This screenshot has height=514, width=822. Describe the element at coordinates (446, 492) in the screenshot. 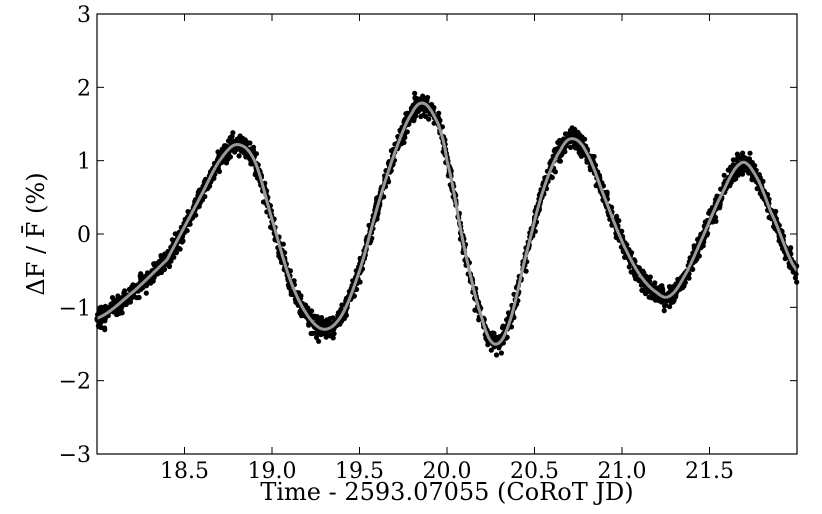

I see `x-axis-label: Time - 2593.07055 (CoRoT JD)` at that location.